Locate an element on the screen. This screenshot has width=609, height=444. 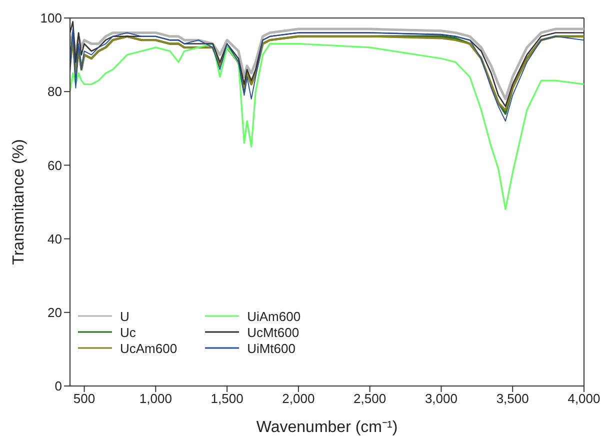
x-tick-label: 2,500 is located at coordinates (370, 398).